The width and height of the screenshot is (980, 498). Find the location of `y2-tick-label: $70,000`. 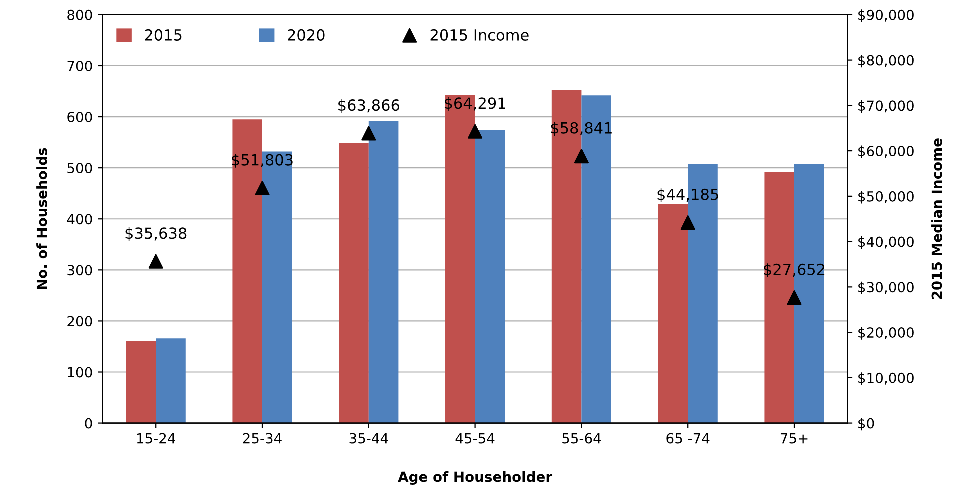

y2-tick-label: $70,000 is located at coordinates (886, 107).